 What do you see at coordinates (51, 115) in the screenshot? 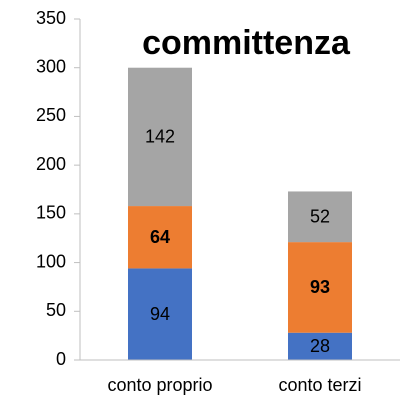
I see `y-tick-label: 250` at bounding box center [51, 115].